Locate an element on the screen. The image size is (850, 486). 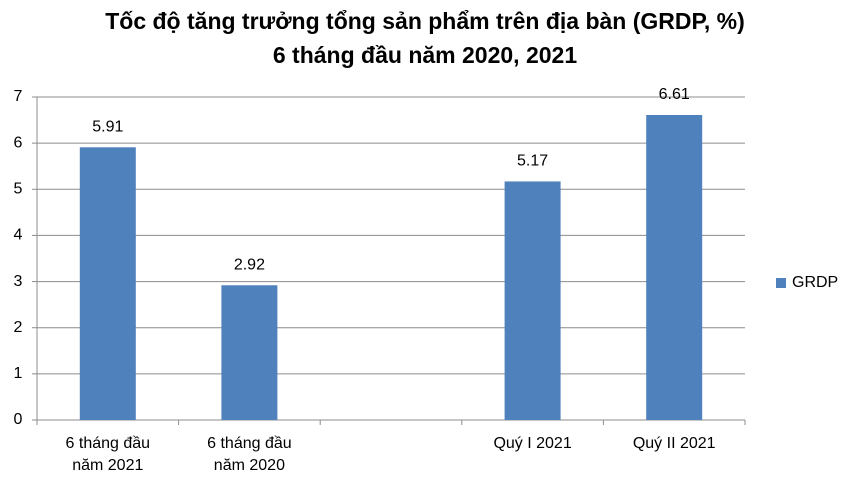
data-label: 5.91 is located at coordinates (107, 127).